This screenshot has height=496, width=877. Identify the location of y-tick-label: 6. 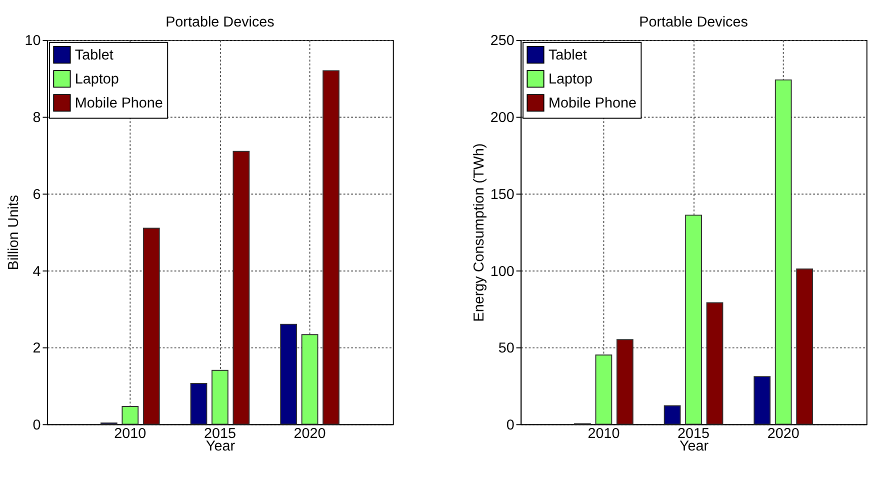
(36, 194).